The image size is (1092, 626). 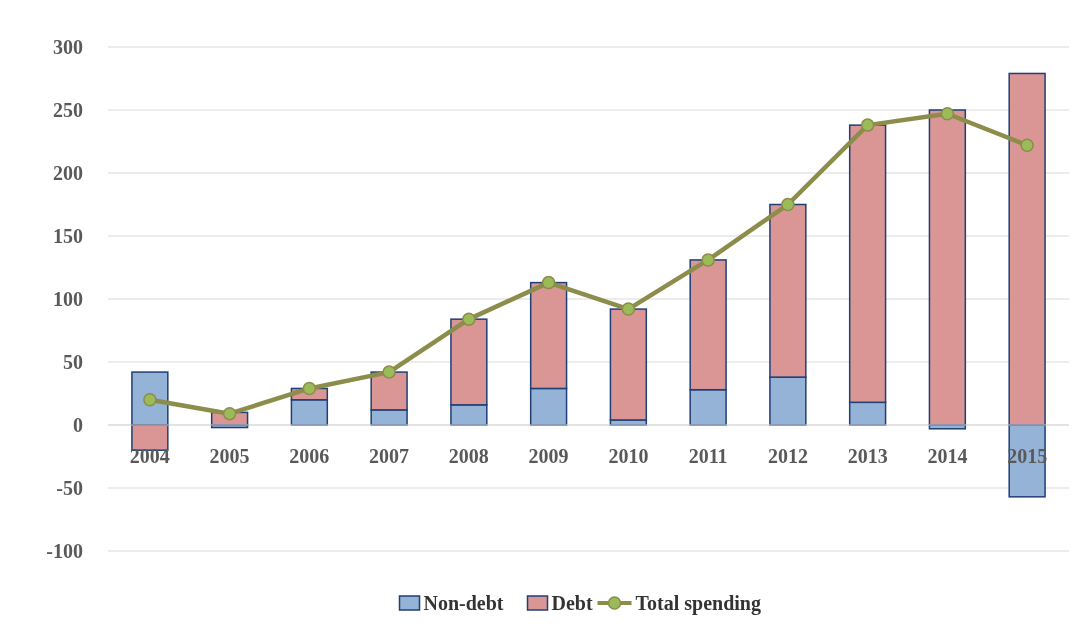 I want to click on x-tick-label: 2004, so click(x=149, y=456).